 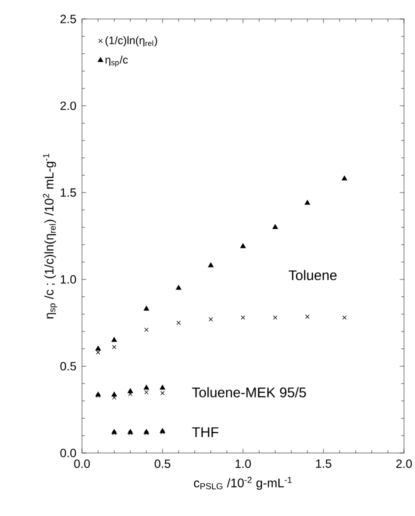 I want to click on x-tick-label: 1.0, so click(x=243, y=464).